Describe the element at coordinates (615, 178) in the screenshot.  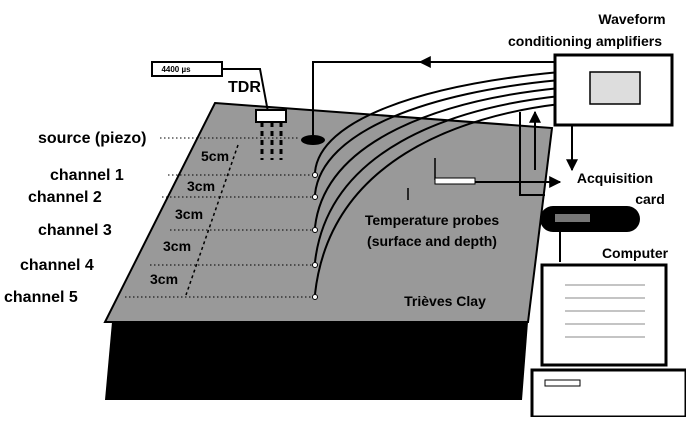
I see `card-label: Acquisition` at that location.